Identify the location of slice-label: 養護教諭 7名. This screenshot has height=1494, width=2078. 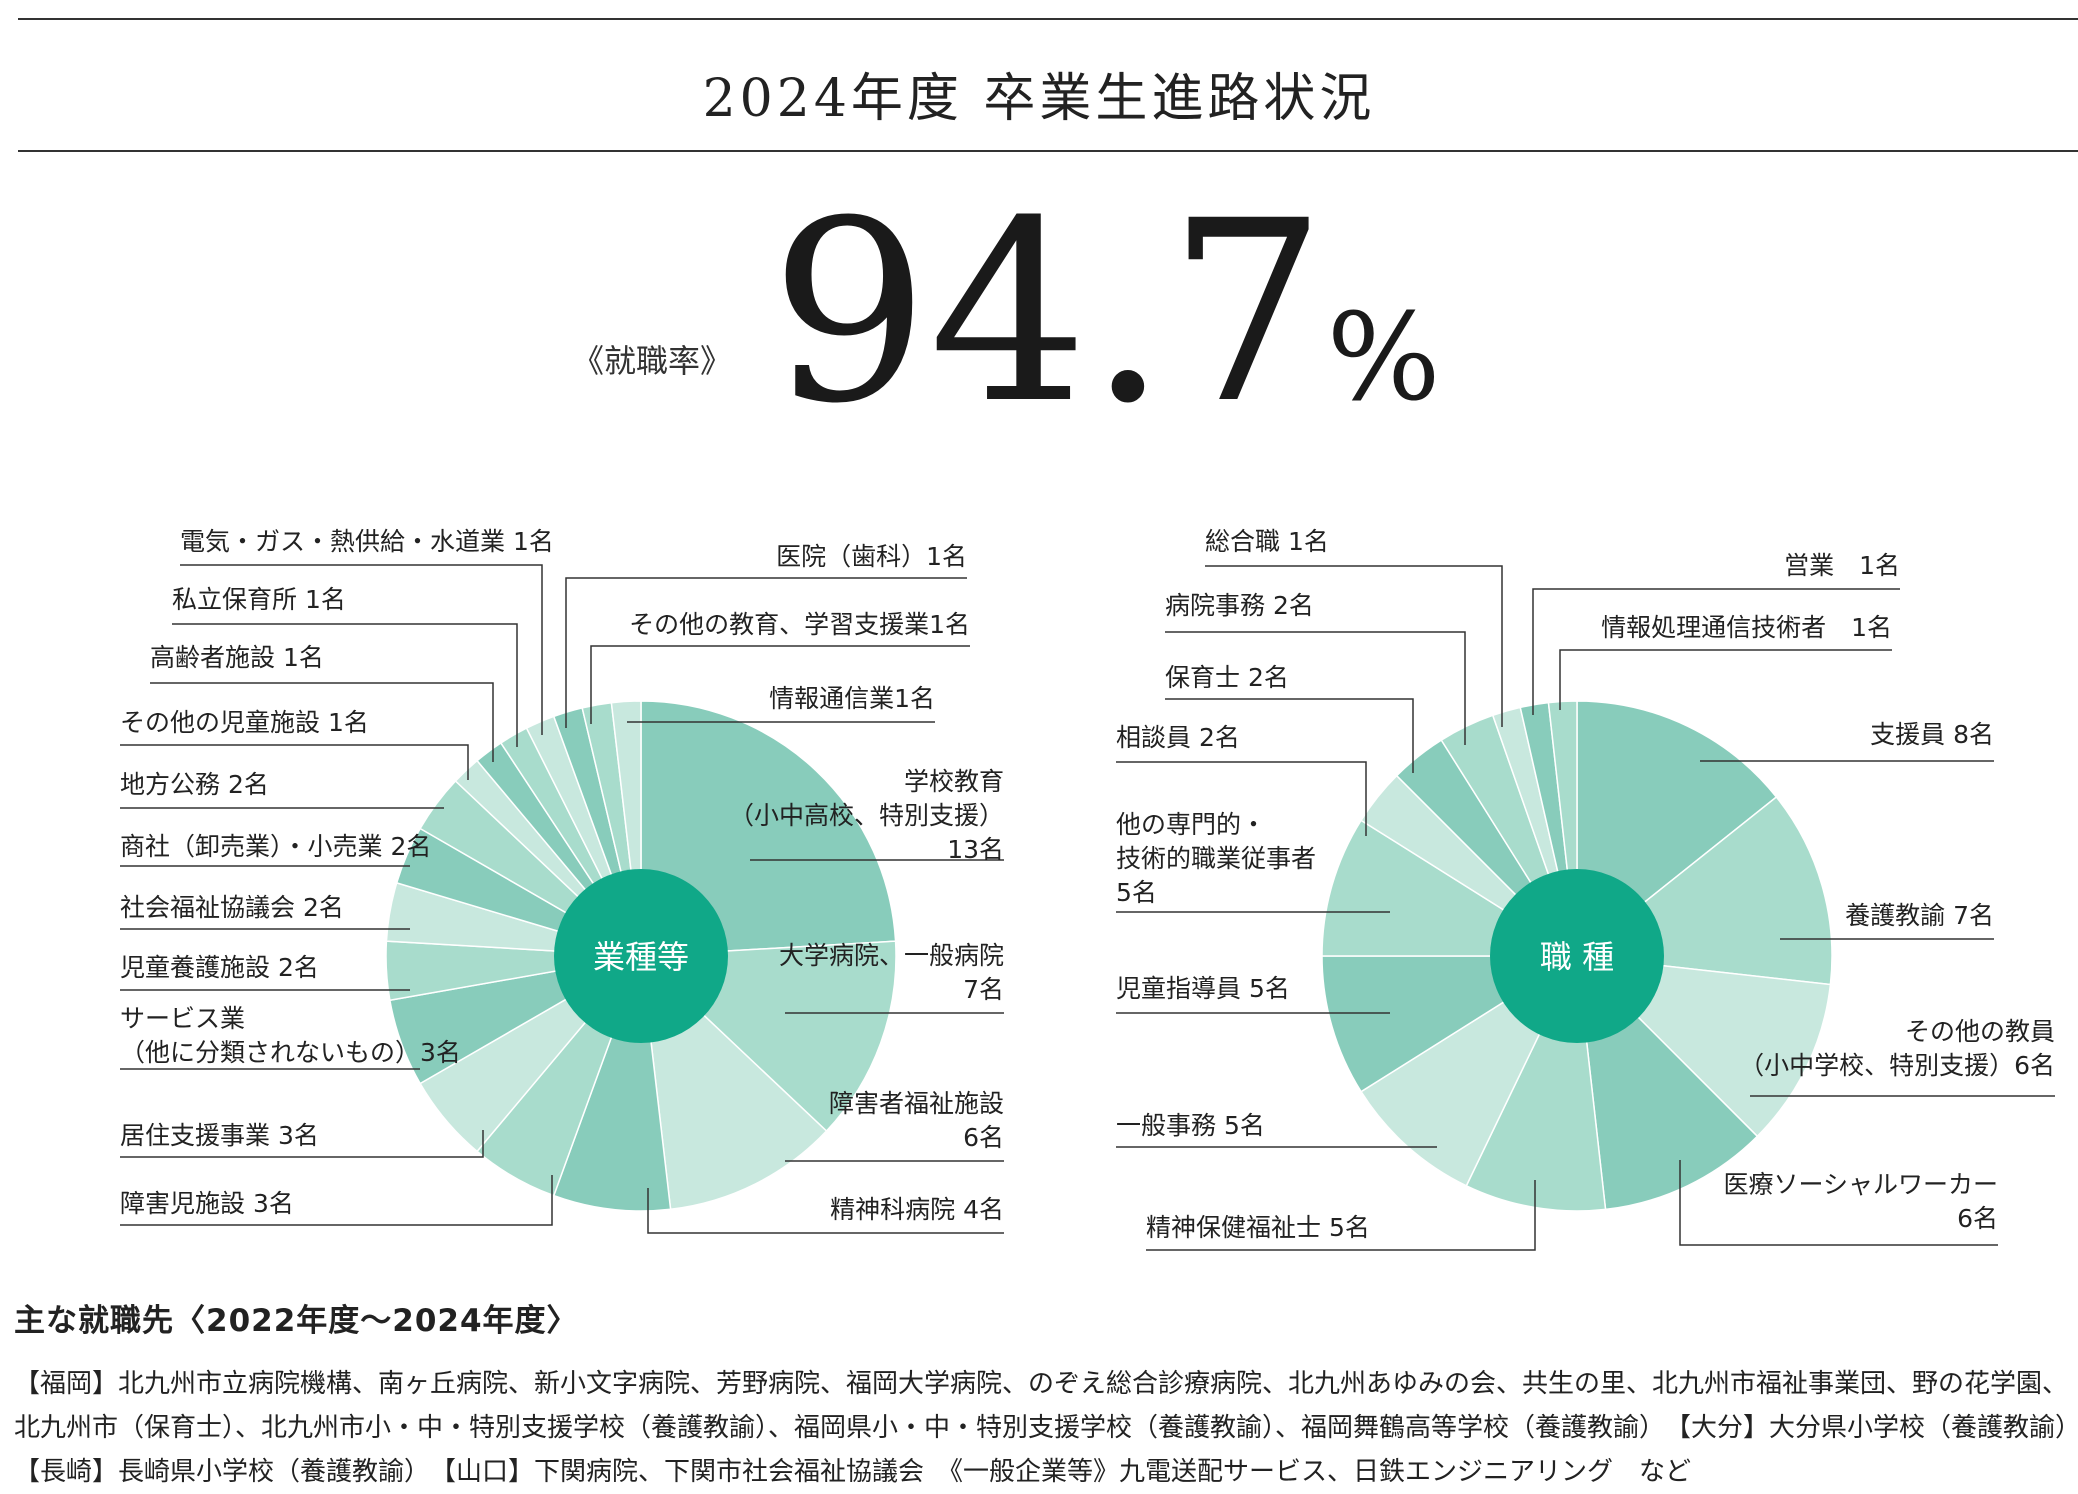
(1919, 915).